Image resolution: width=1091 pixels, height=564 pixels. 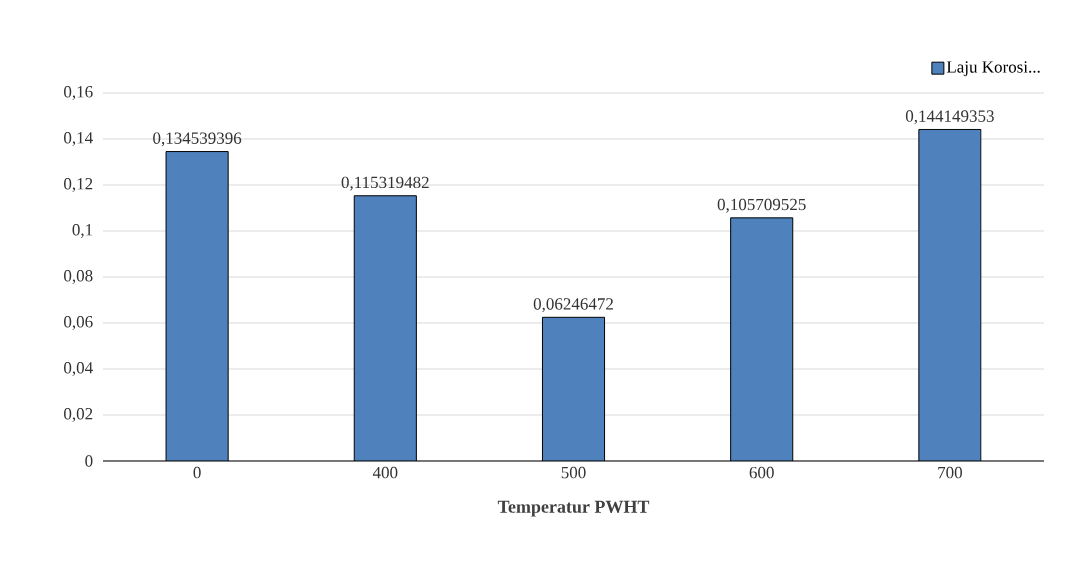 I want to click on x-tick-label: 700, so click(x=950, y=472).